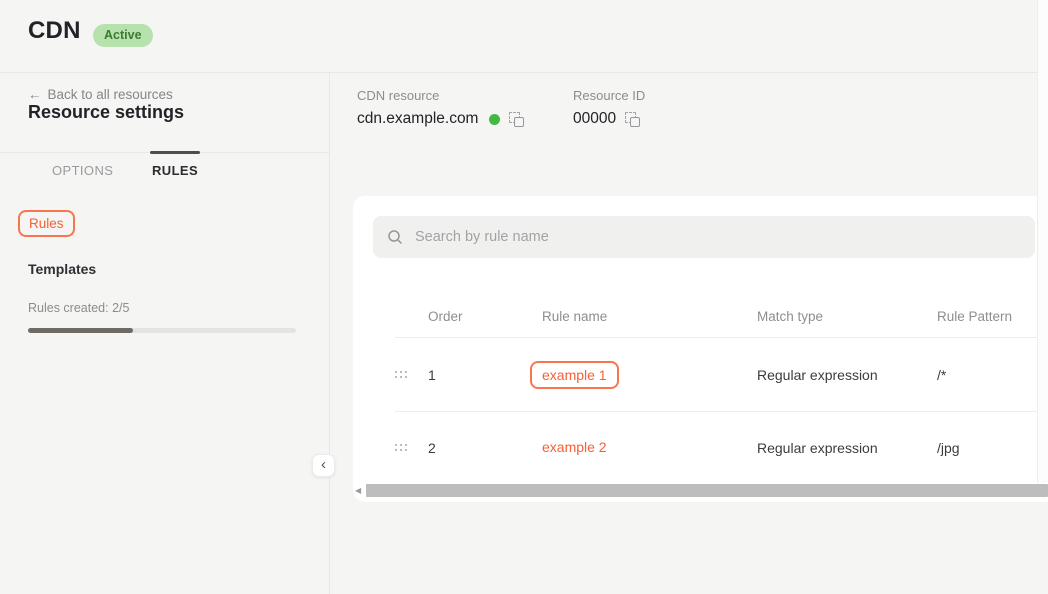  I want to click on back-link-label: Back to all resources, so click(110, 94).